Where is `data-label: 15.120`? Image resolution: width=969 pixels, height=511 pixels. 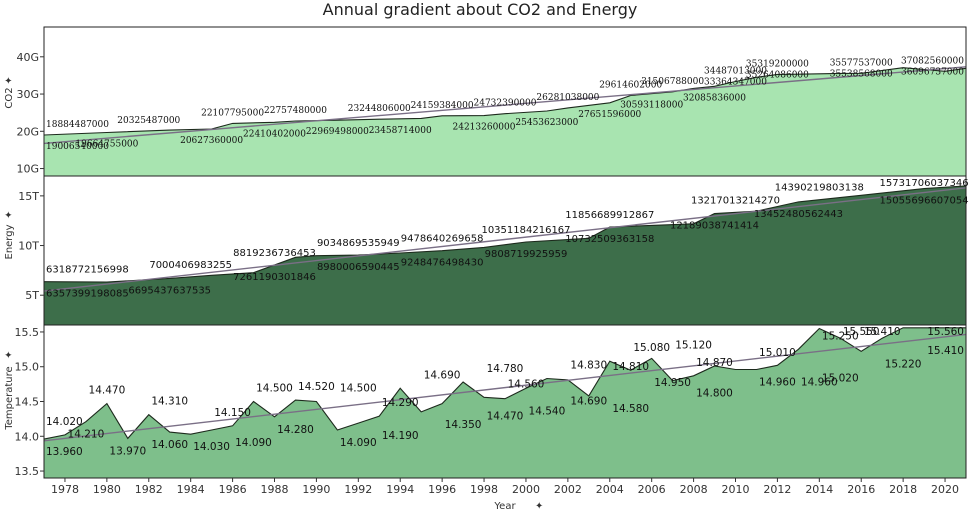 data-label: 15.120 is located at coordinates (693, 345).